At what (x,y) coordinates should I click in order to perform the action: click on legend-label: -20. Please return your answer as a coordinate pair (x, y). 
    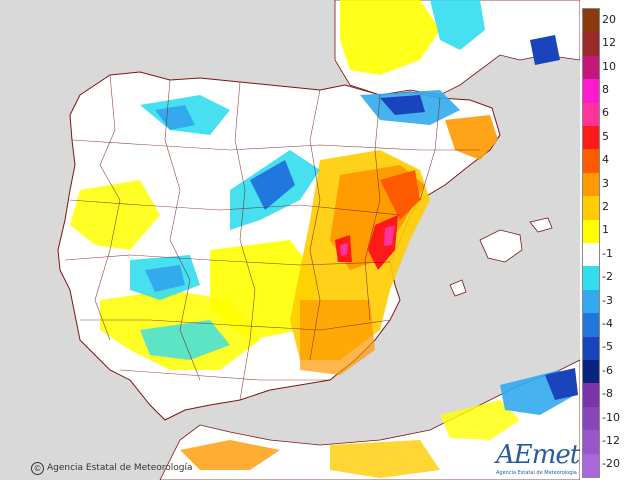
    Looking at the image, I should click on (611, 464).